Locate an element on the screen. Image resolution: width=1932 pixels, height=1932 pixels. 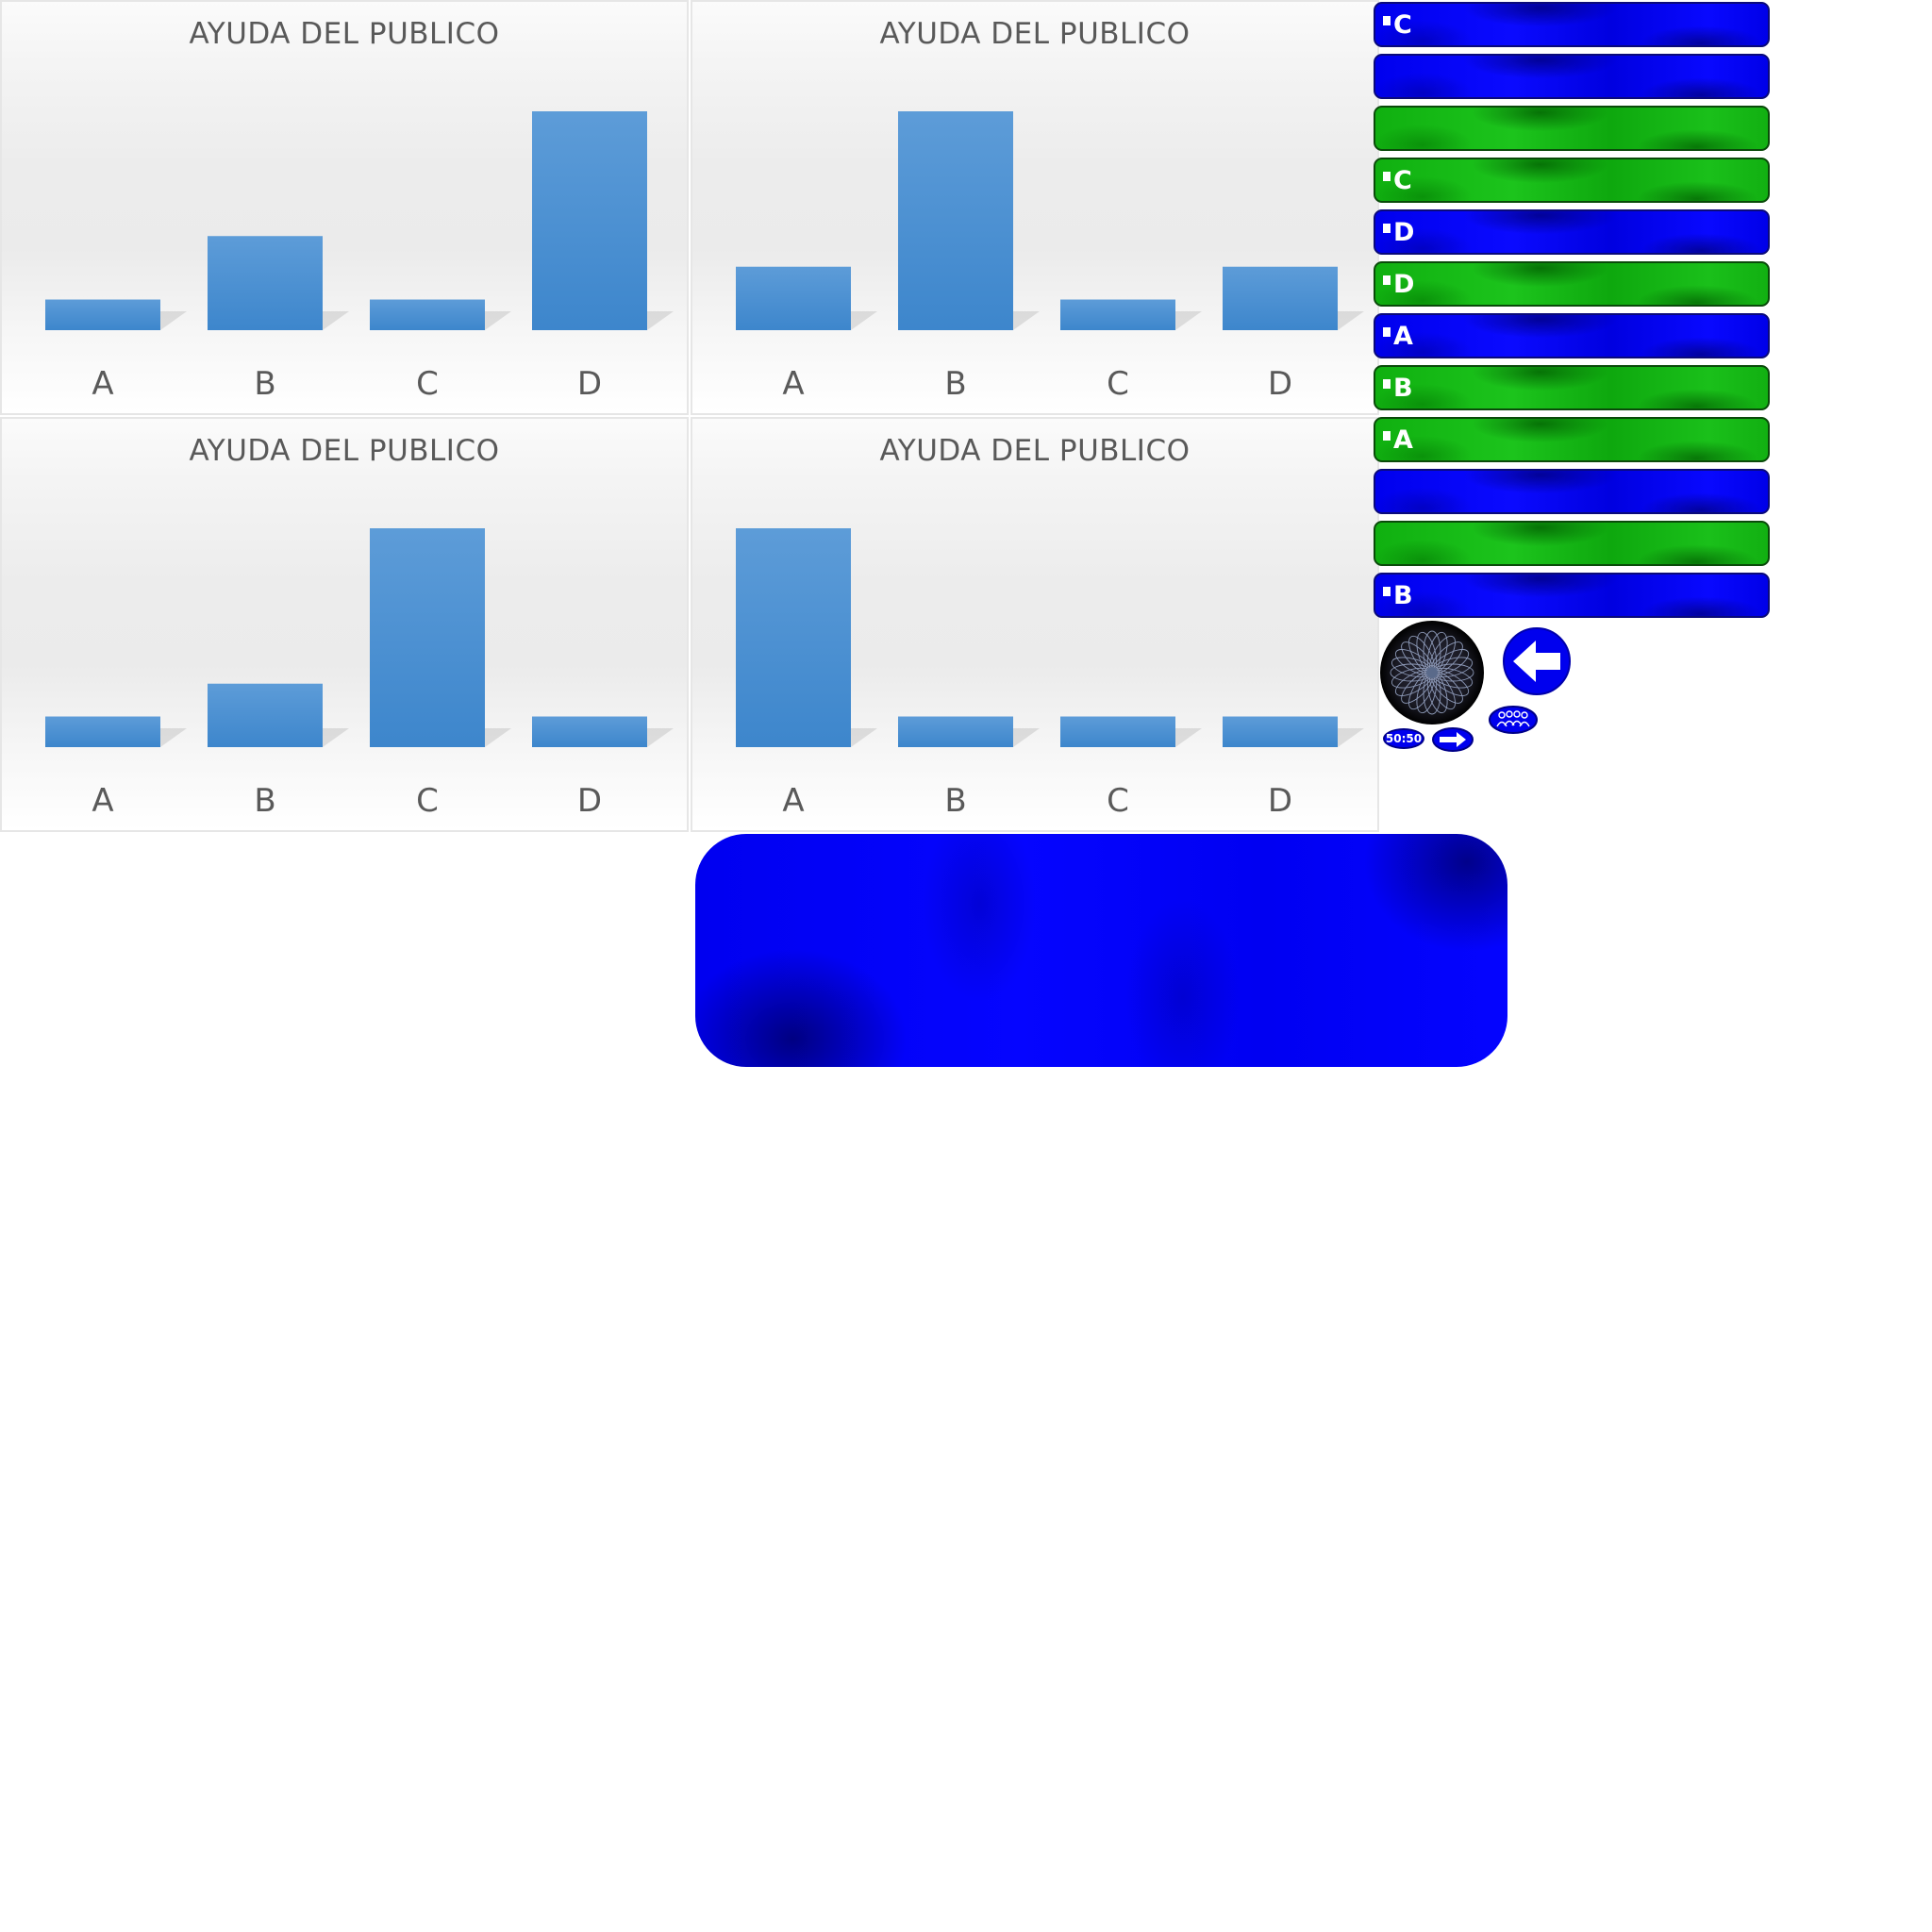
answer-bar-blue: B is located at coordinates (1572, 595).